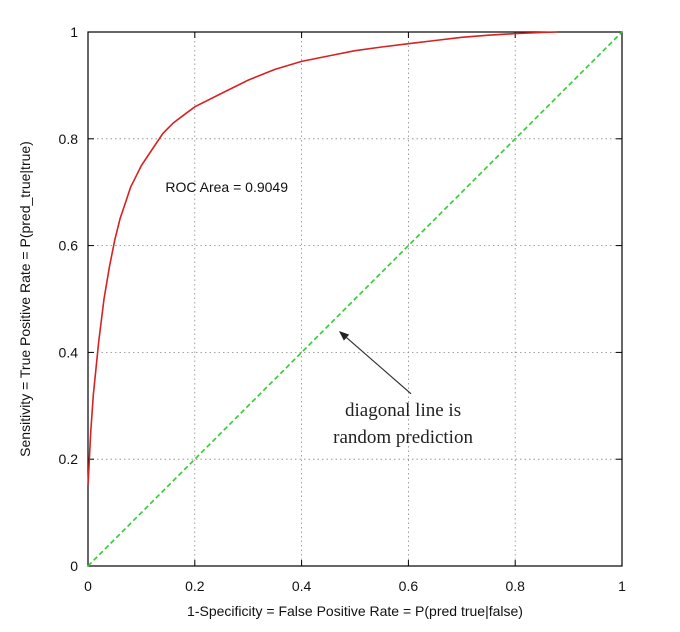  What do you see at coordinates (69, 139) in the screenshot?
I see `y-tick-label: 0.8` at bounding box center [69, 139].